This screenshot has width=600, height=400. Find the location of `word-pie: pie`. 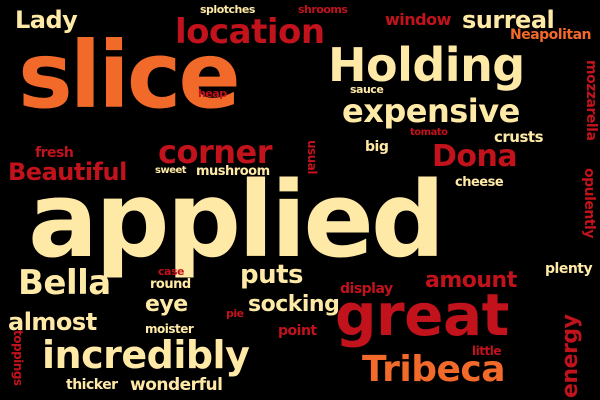

word-pie: pie is located at coordinates (235, 313).